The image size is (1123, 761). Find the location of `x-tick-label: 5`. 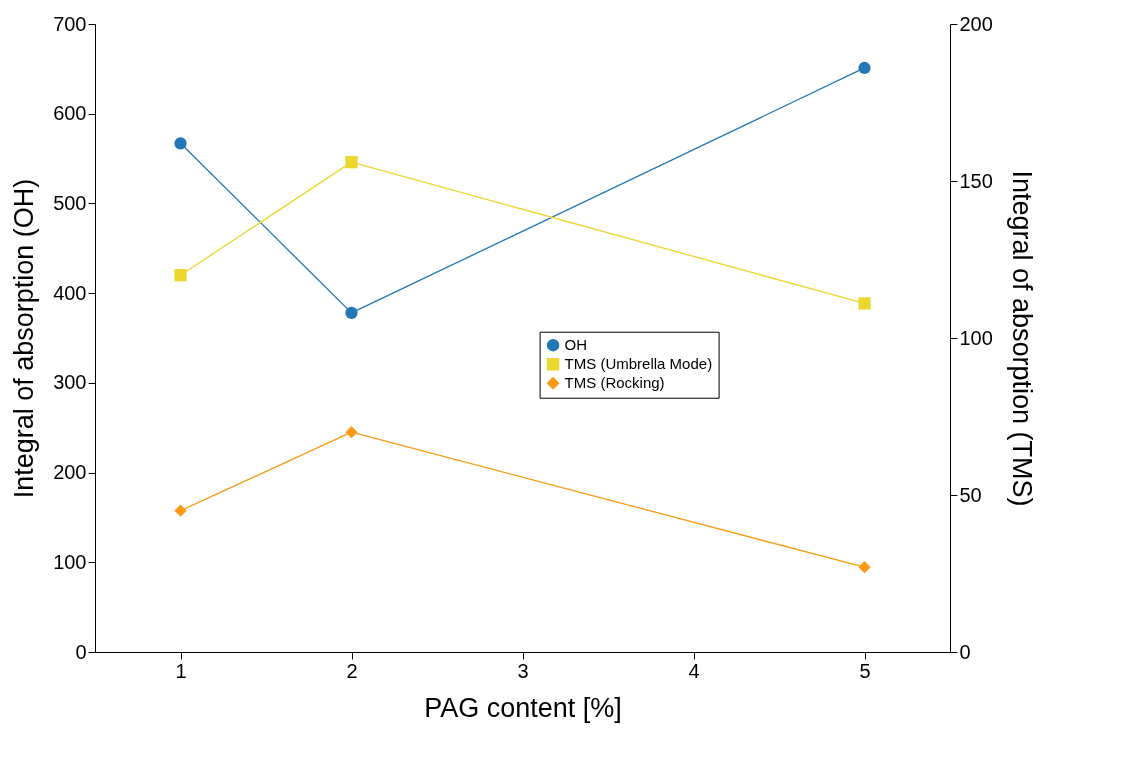

x-tick-label: 5 is located at coordinates (865, 670).